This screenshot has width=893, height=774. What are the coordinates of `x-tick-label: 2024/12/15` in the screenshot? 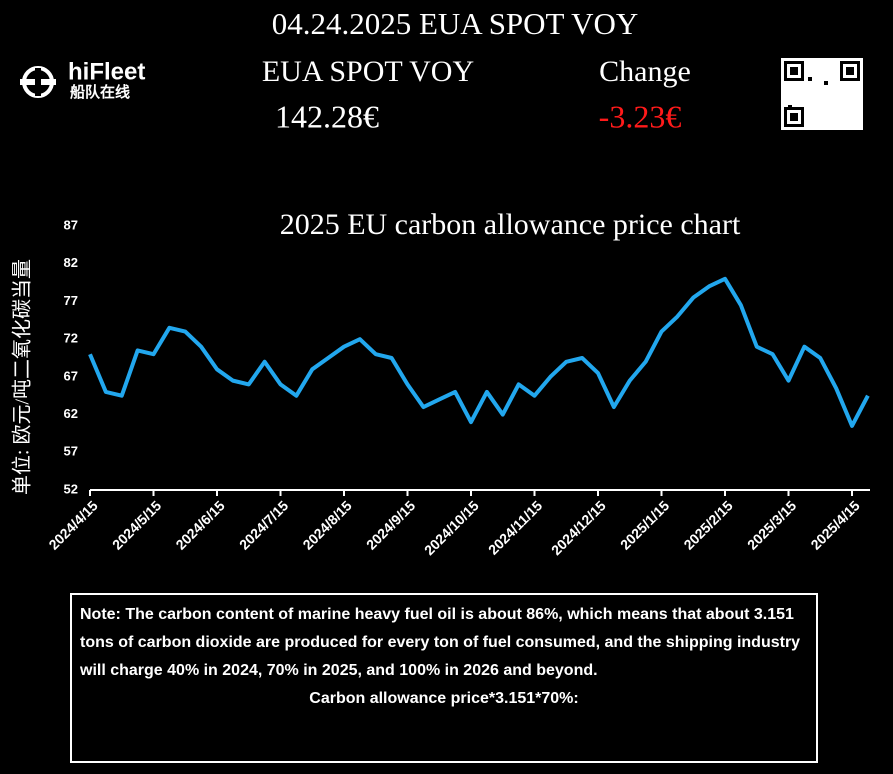 It's located at (578, 527).